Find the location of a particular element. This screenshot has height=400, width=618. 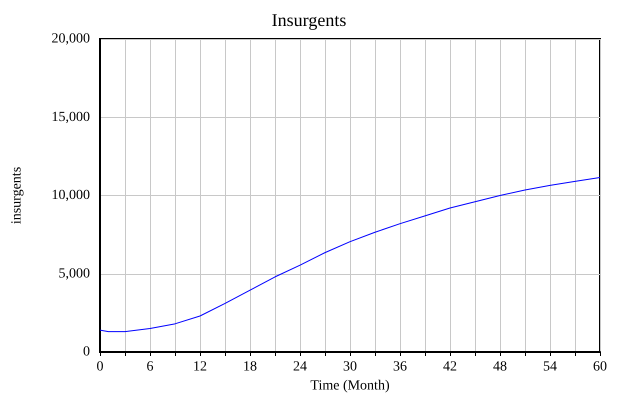

x-tick-label: 18 is located at coordinates (250, 367).